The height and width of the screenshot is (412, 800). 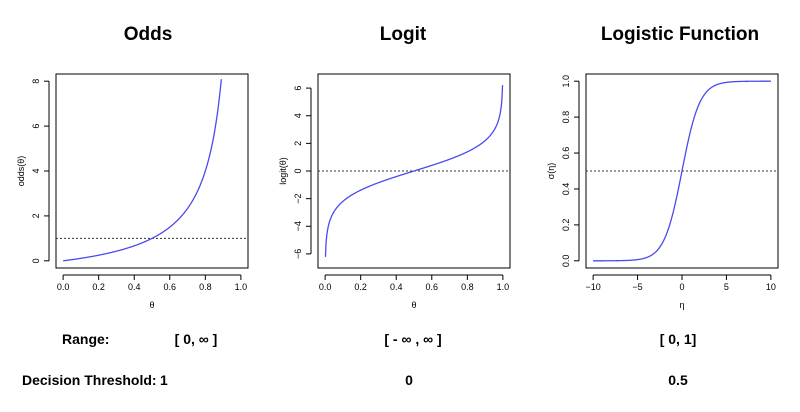 I want to click on y-axis-label: σ(η), so click(x=551, y=171).